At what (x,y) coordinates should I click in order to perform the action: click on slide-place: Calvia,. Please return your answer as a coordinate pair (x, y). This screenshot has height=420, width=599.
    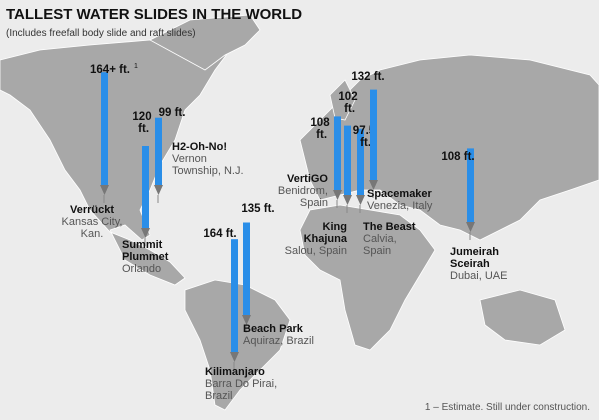
    Looking at the image, I should click on (380, 239).